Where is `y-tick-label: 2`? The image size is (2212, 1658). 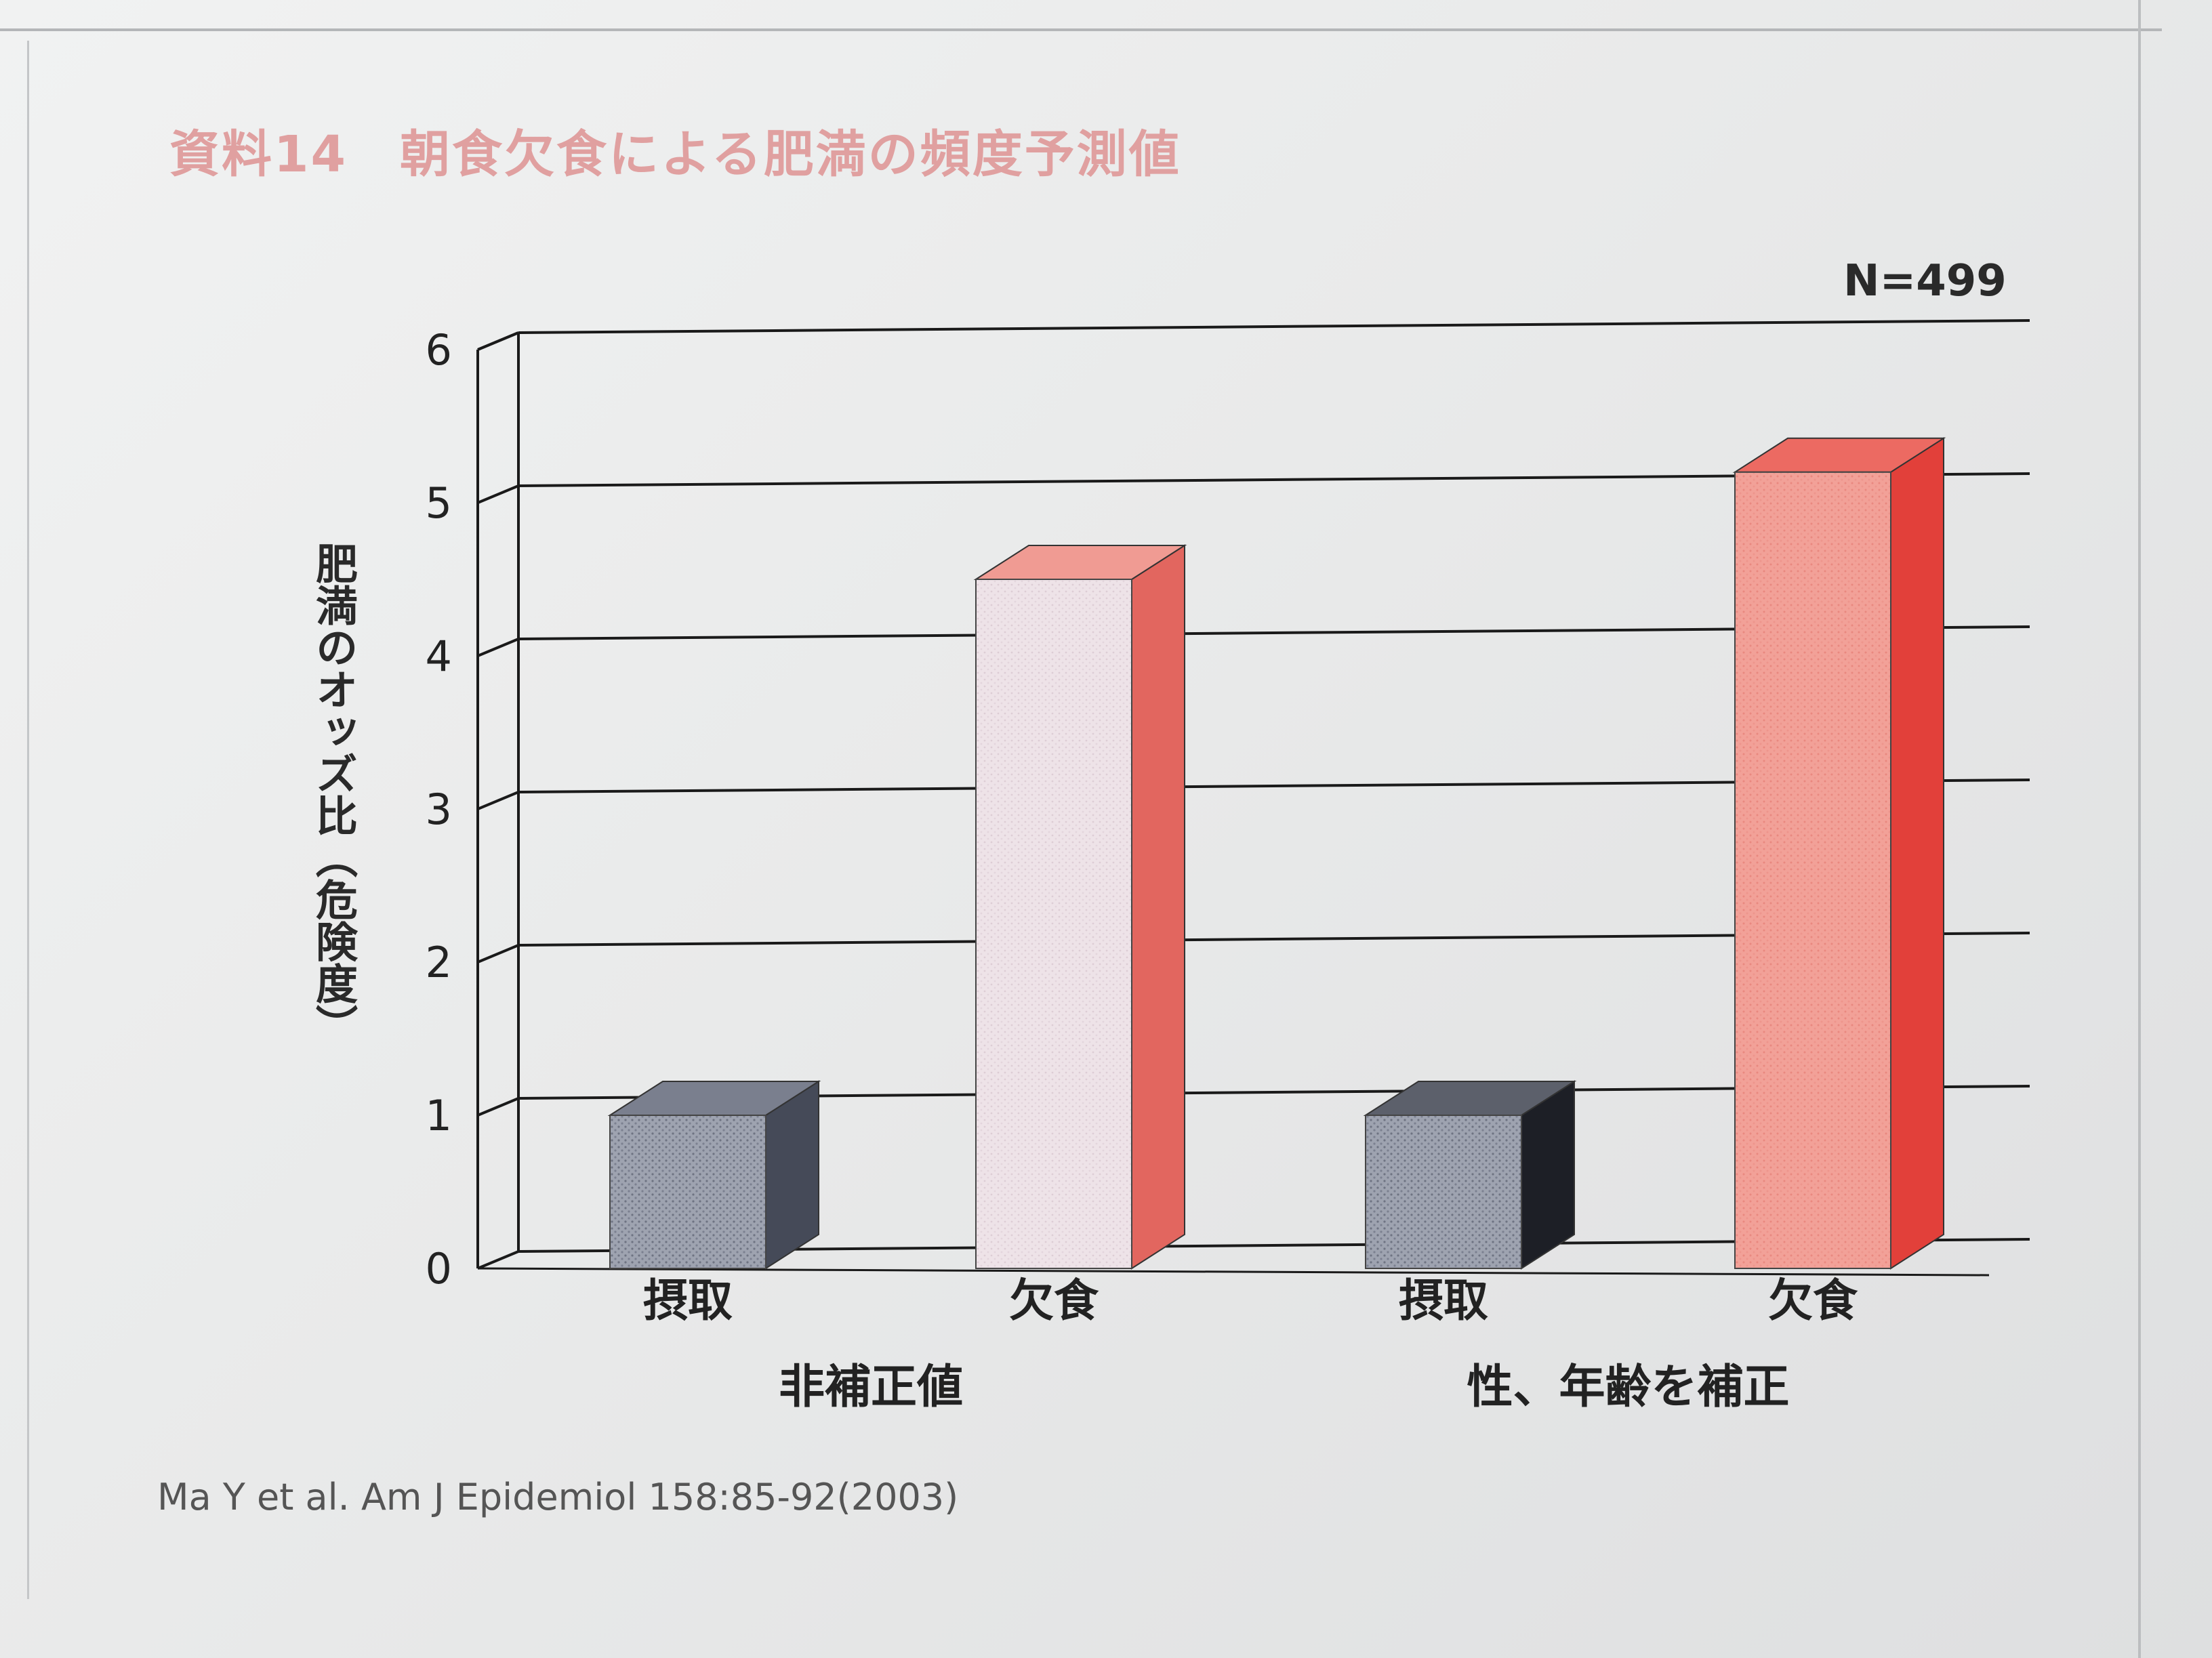
y-tick-label: 2 is located at coordinates (439, 962).